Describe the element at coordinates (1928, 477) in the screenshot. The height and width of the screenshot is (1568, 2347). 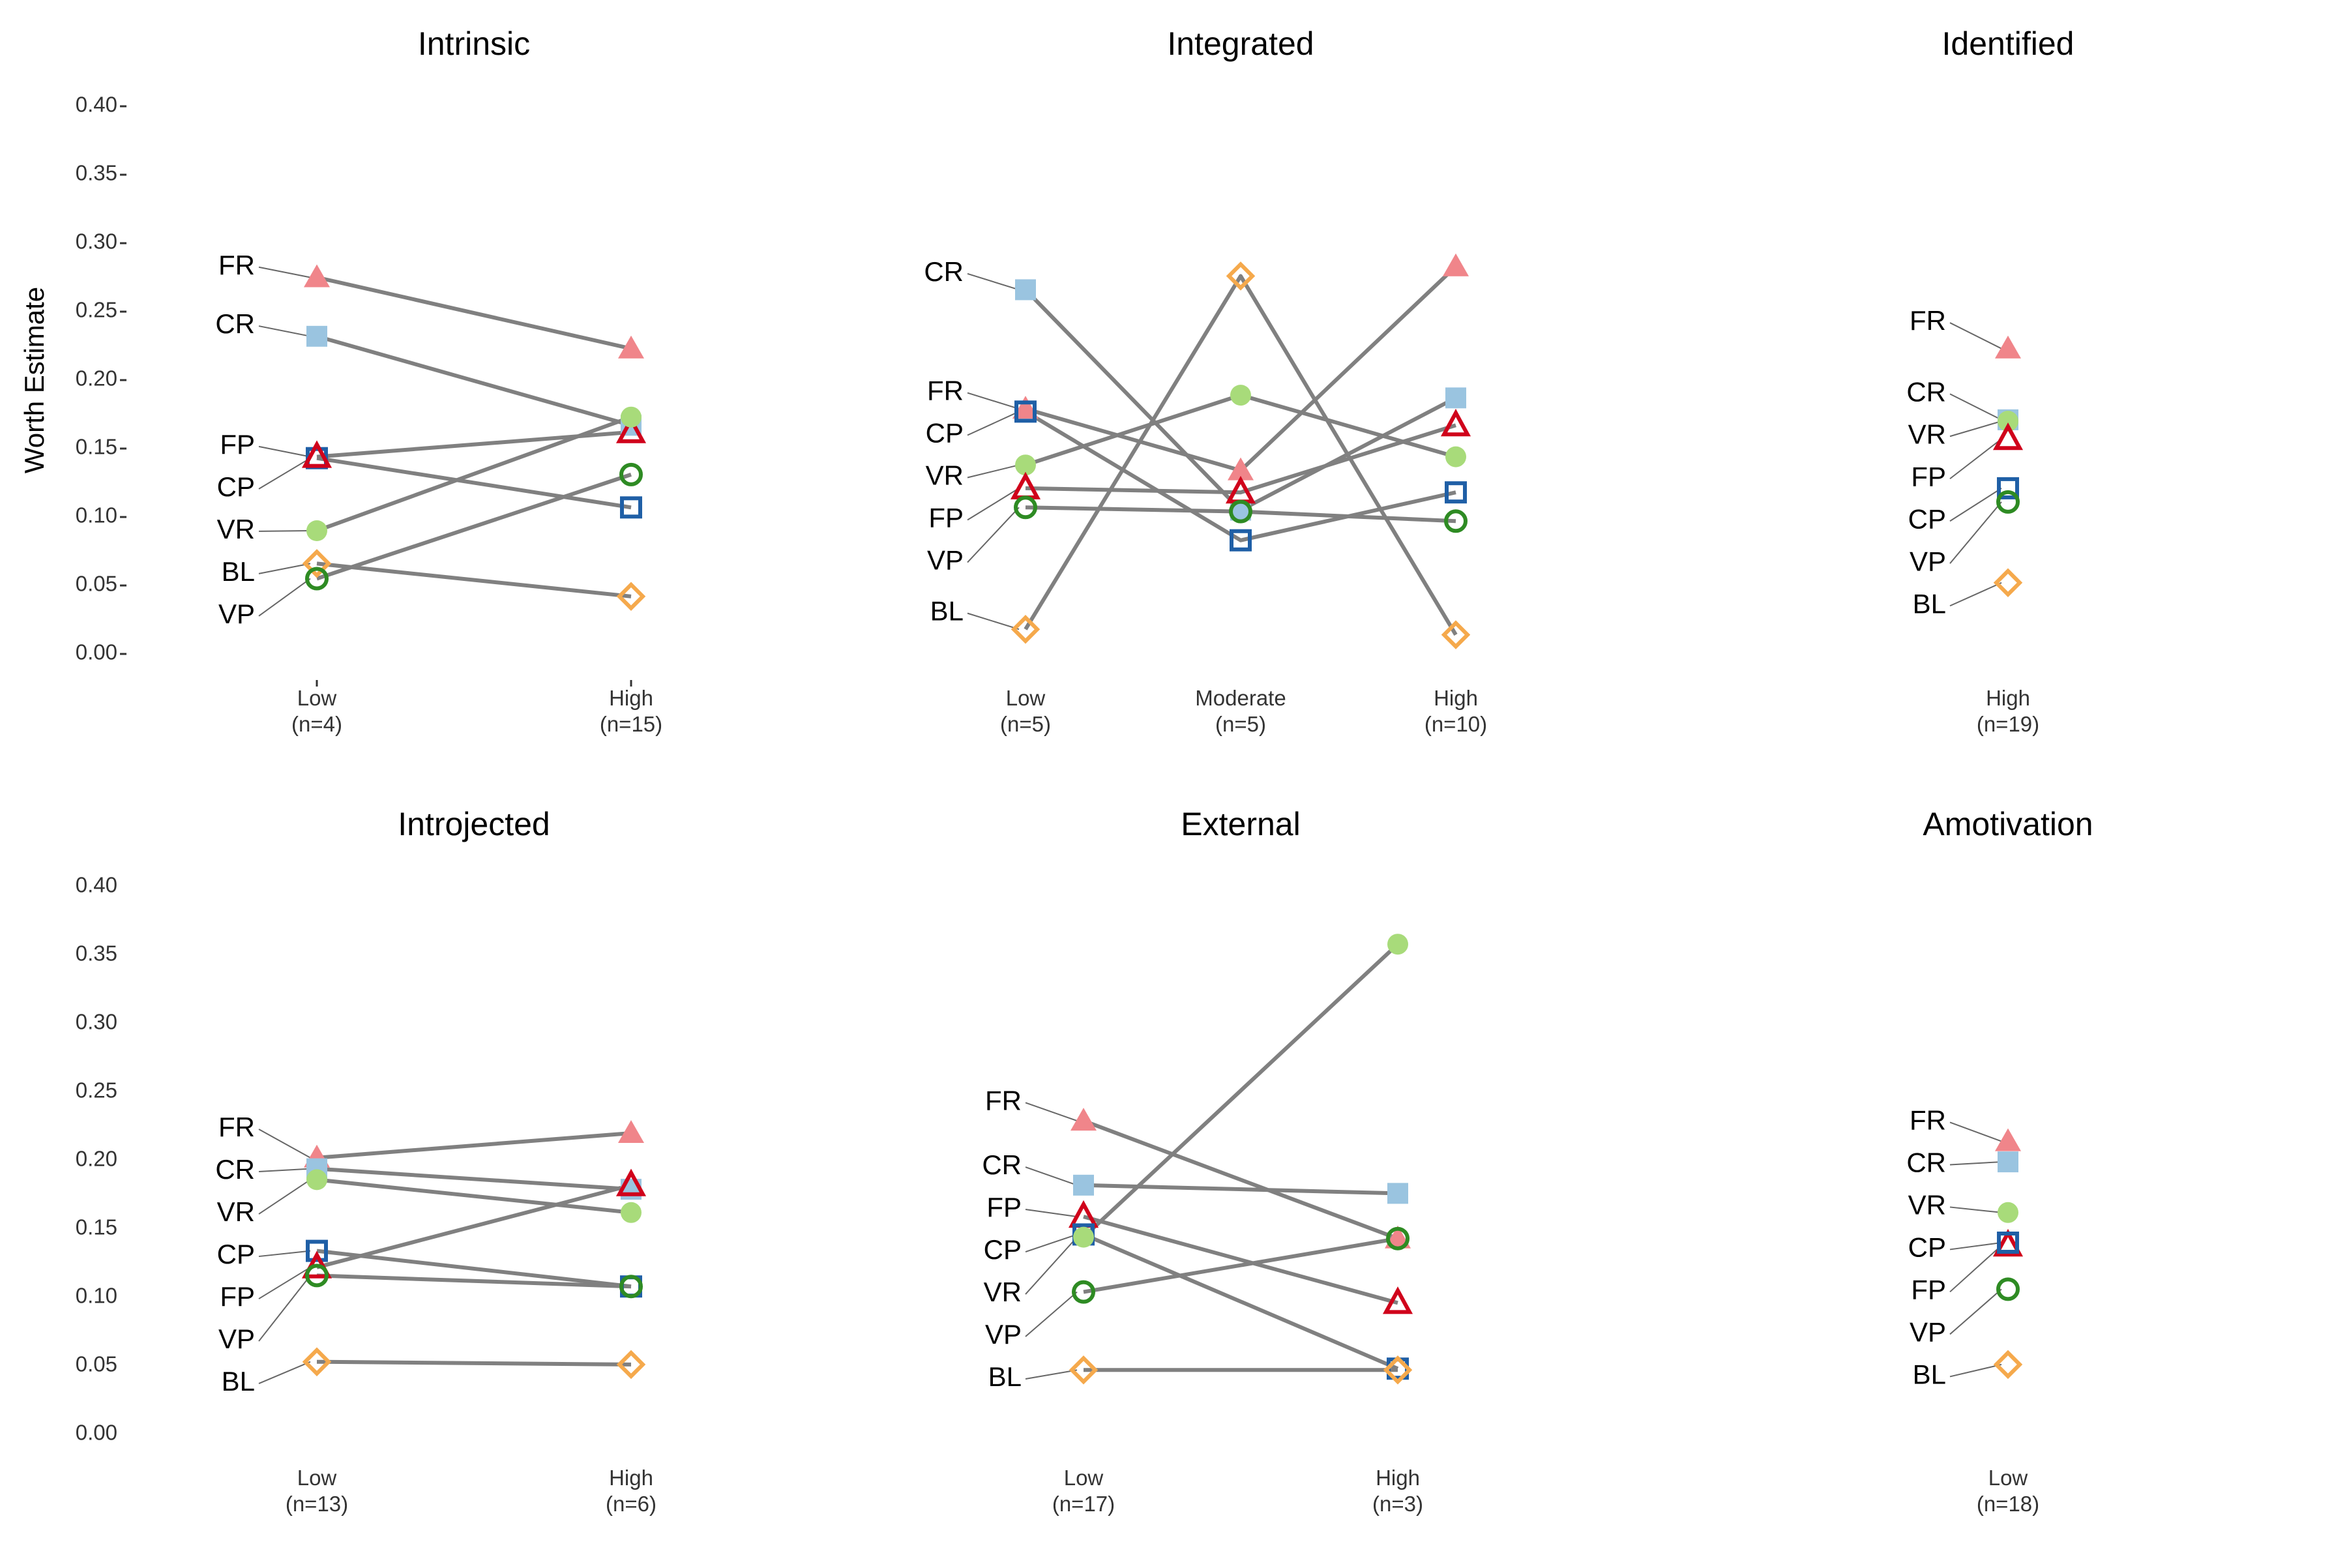
I see `series-label-fp-identified: FP` at that location.